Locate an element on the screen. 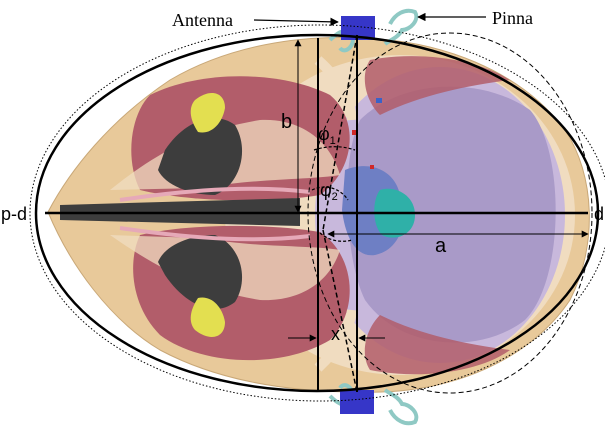 The image size is (605, 434). slanted-dashed-line-lower is located at coordinates (340, 311).